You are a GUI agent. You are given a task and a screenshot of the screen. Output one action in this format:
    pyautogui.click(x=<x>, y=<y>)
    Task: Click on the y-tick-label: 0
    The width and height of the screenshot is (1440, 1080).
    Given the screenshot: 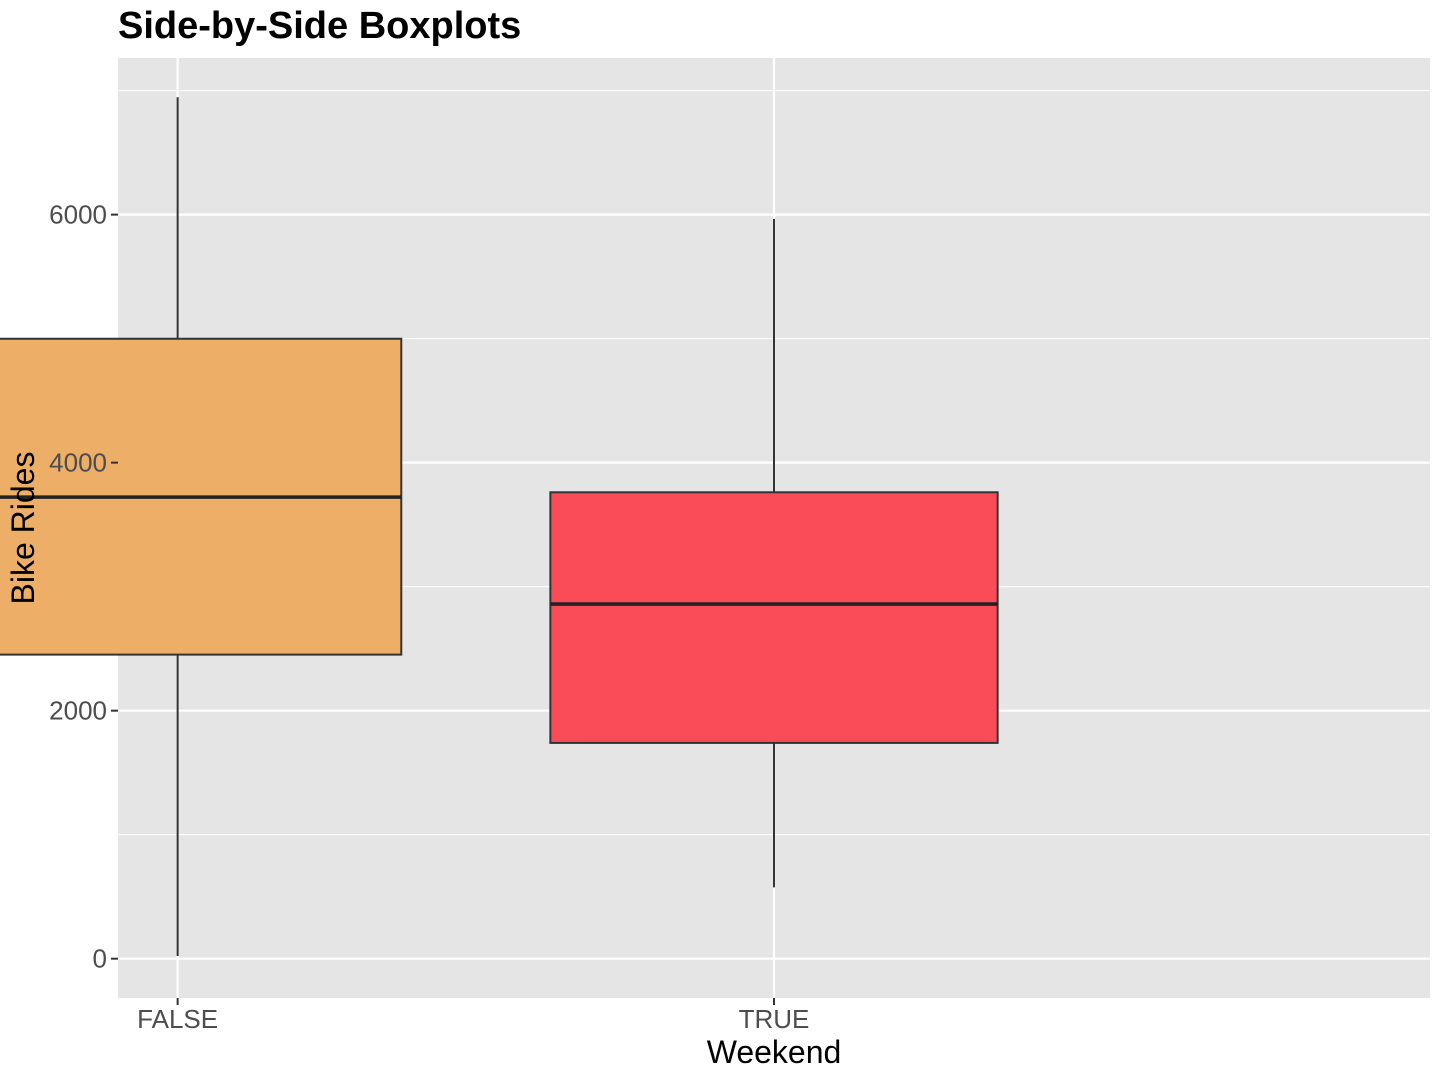 What is the action you would take?
    pyautogui.click(x=100, y=959)
    